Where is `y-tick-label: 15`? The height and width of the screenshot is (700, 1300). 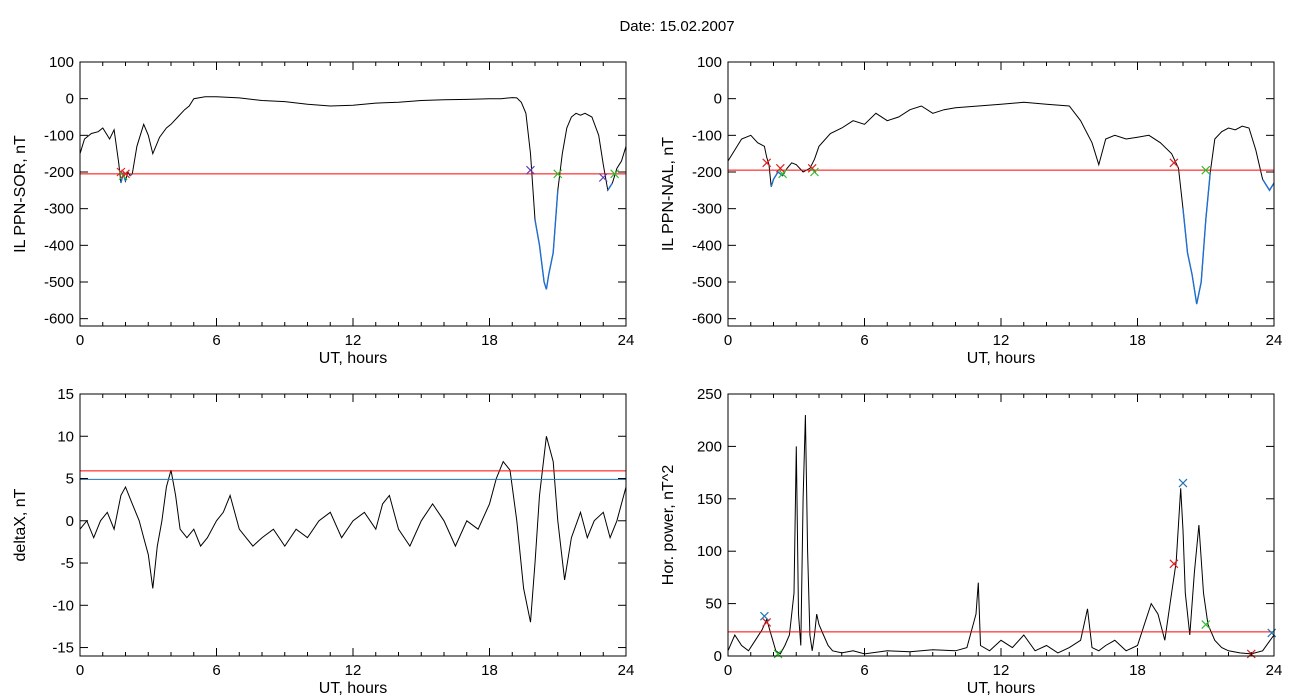 y-tick-label: 15 is located at coordinates (65, 394).